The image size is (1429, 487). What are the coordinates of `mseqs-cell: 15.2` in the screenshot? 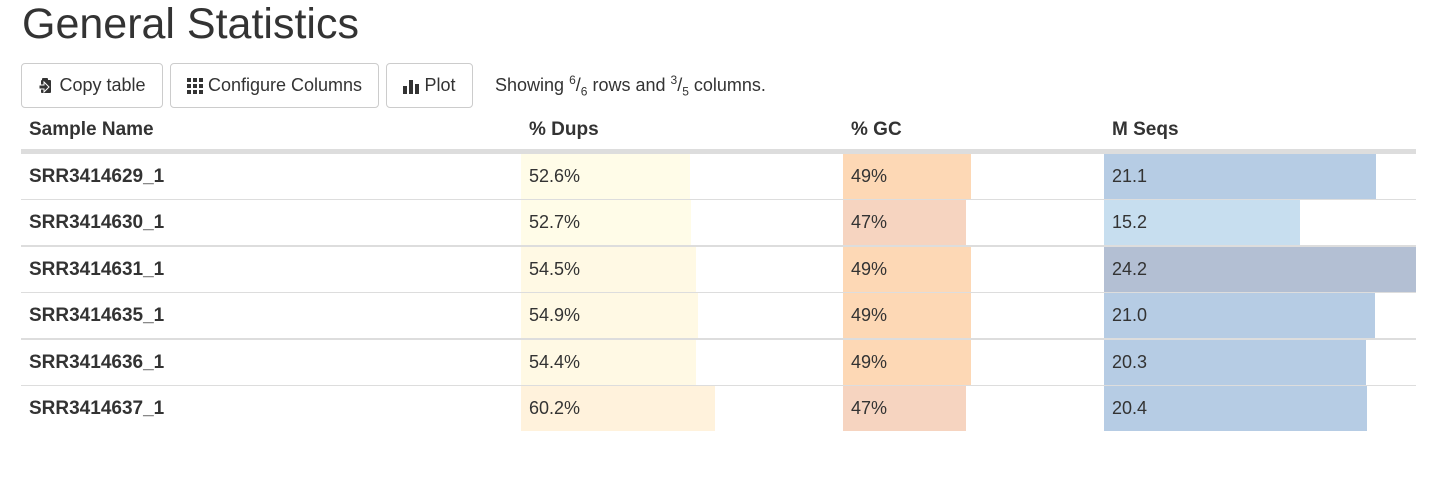 It's located at (1260, 222).